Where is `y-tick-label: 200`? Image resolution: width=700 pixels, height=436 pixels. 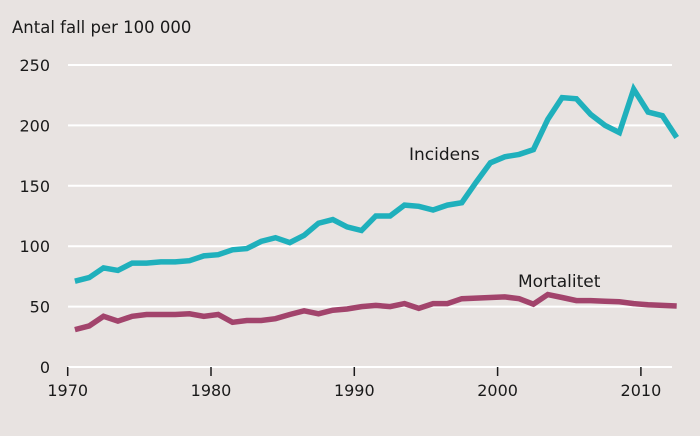 y-tick-label: 200 is located at coordinates (34, 125).